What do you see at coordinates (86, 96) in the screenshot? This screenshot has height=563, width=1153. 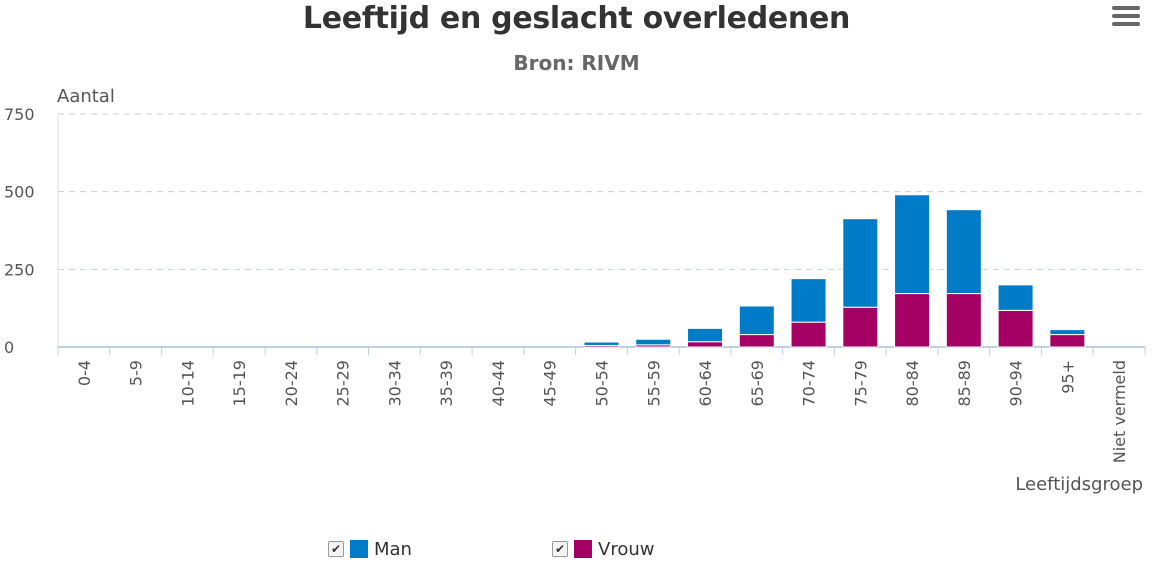 I see `y-axis-title: Aantal` at bounding box center [86, 96].